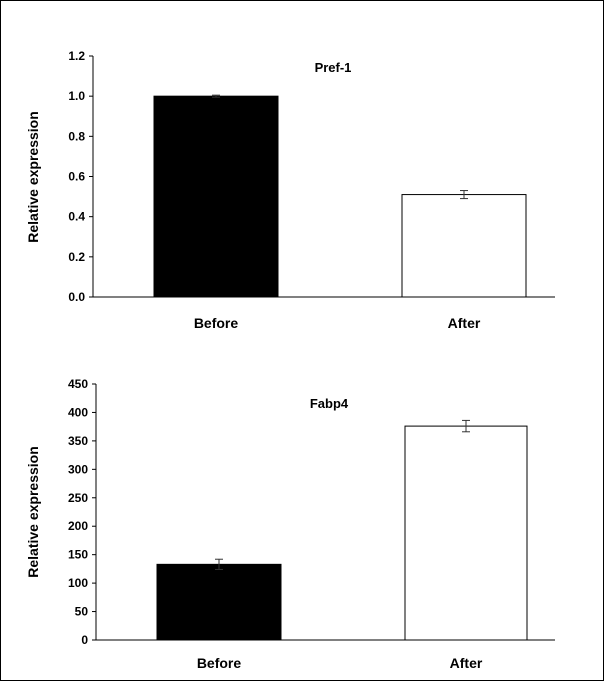 The width and height of the screenshot is (605, 682). What do you see at coordinates (78, 555) in the screenshot?
I see `y-tick-label: 150` at bounding box center [78, 555].